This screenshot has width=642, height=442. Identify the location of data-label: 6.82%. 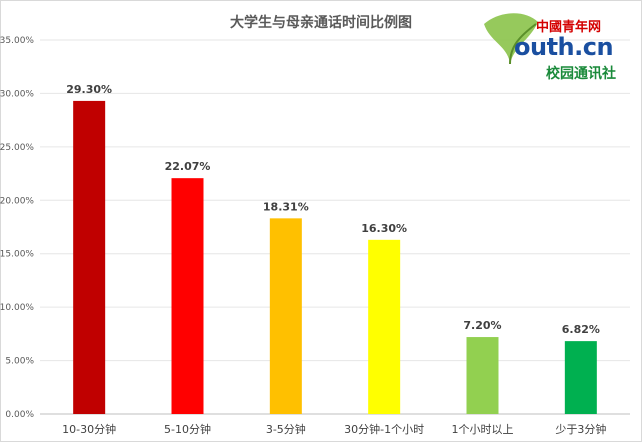
(581, 329).